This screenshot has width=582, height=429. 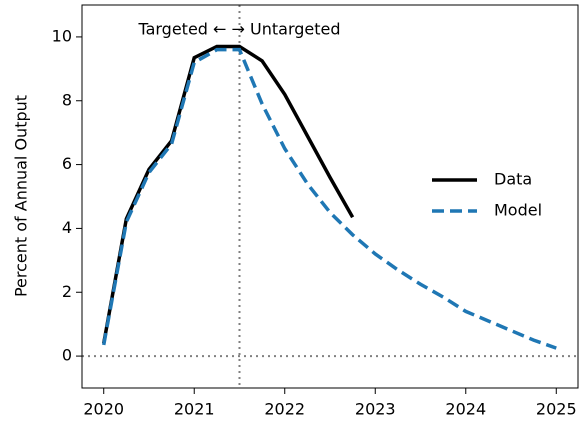 I want to click on y-tick-label: 10, so click(x=62, y=35).